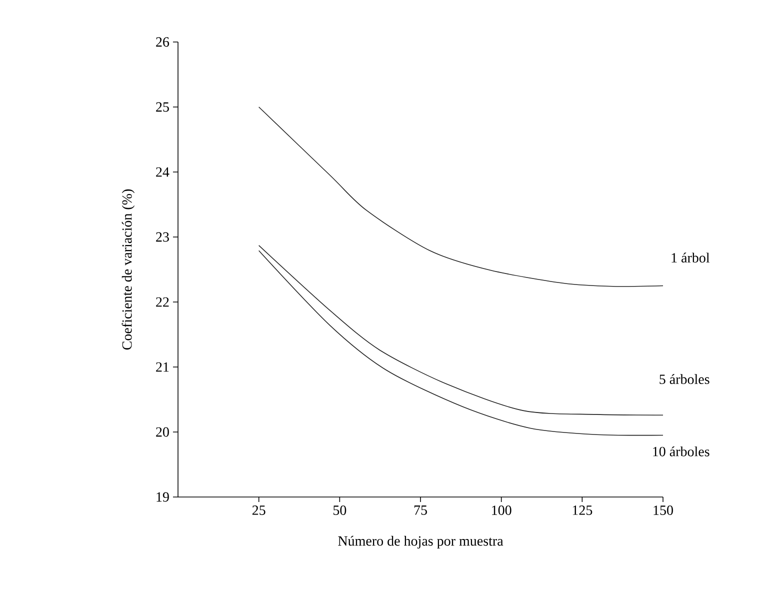 The height and width of the screenshot is (595, 757). Describe the element at coordinates (163, 42) in the screenshot. I see `y-tick-label: 26` at that location.